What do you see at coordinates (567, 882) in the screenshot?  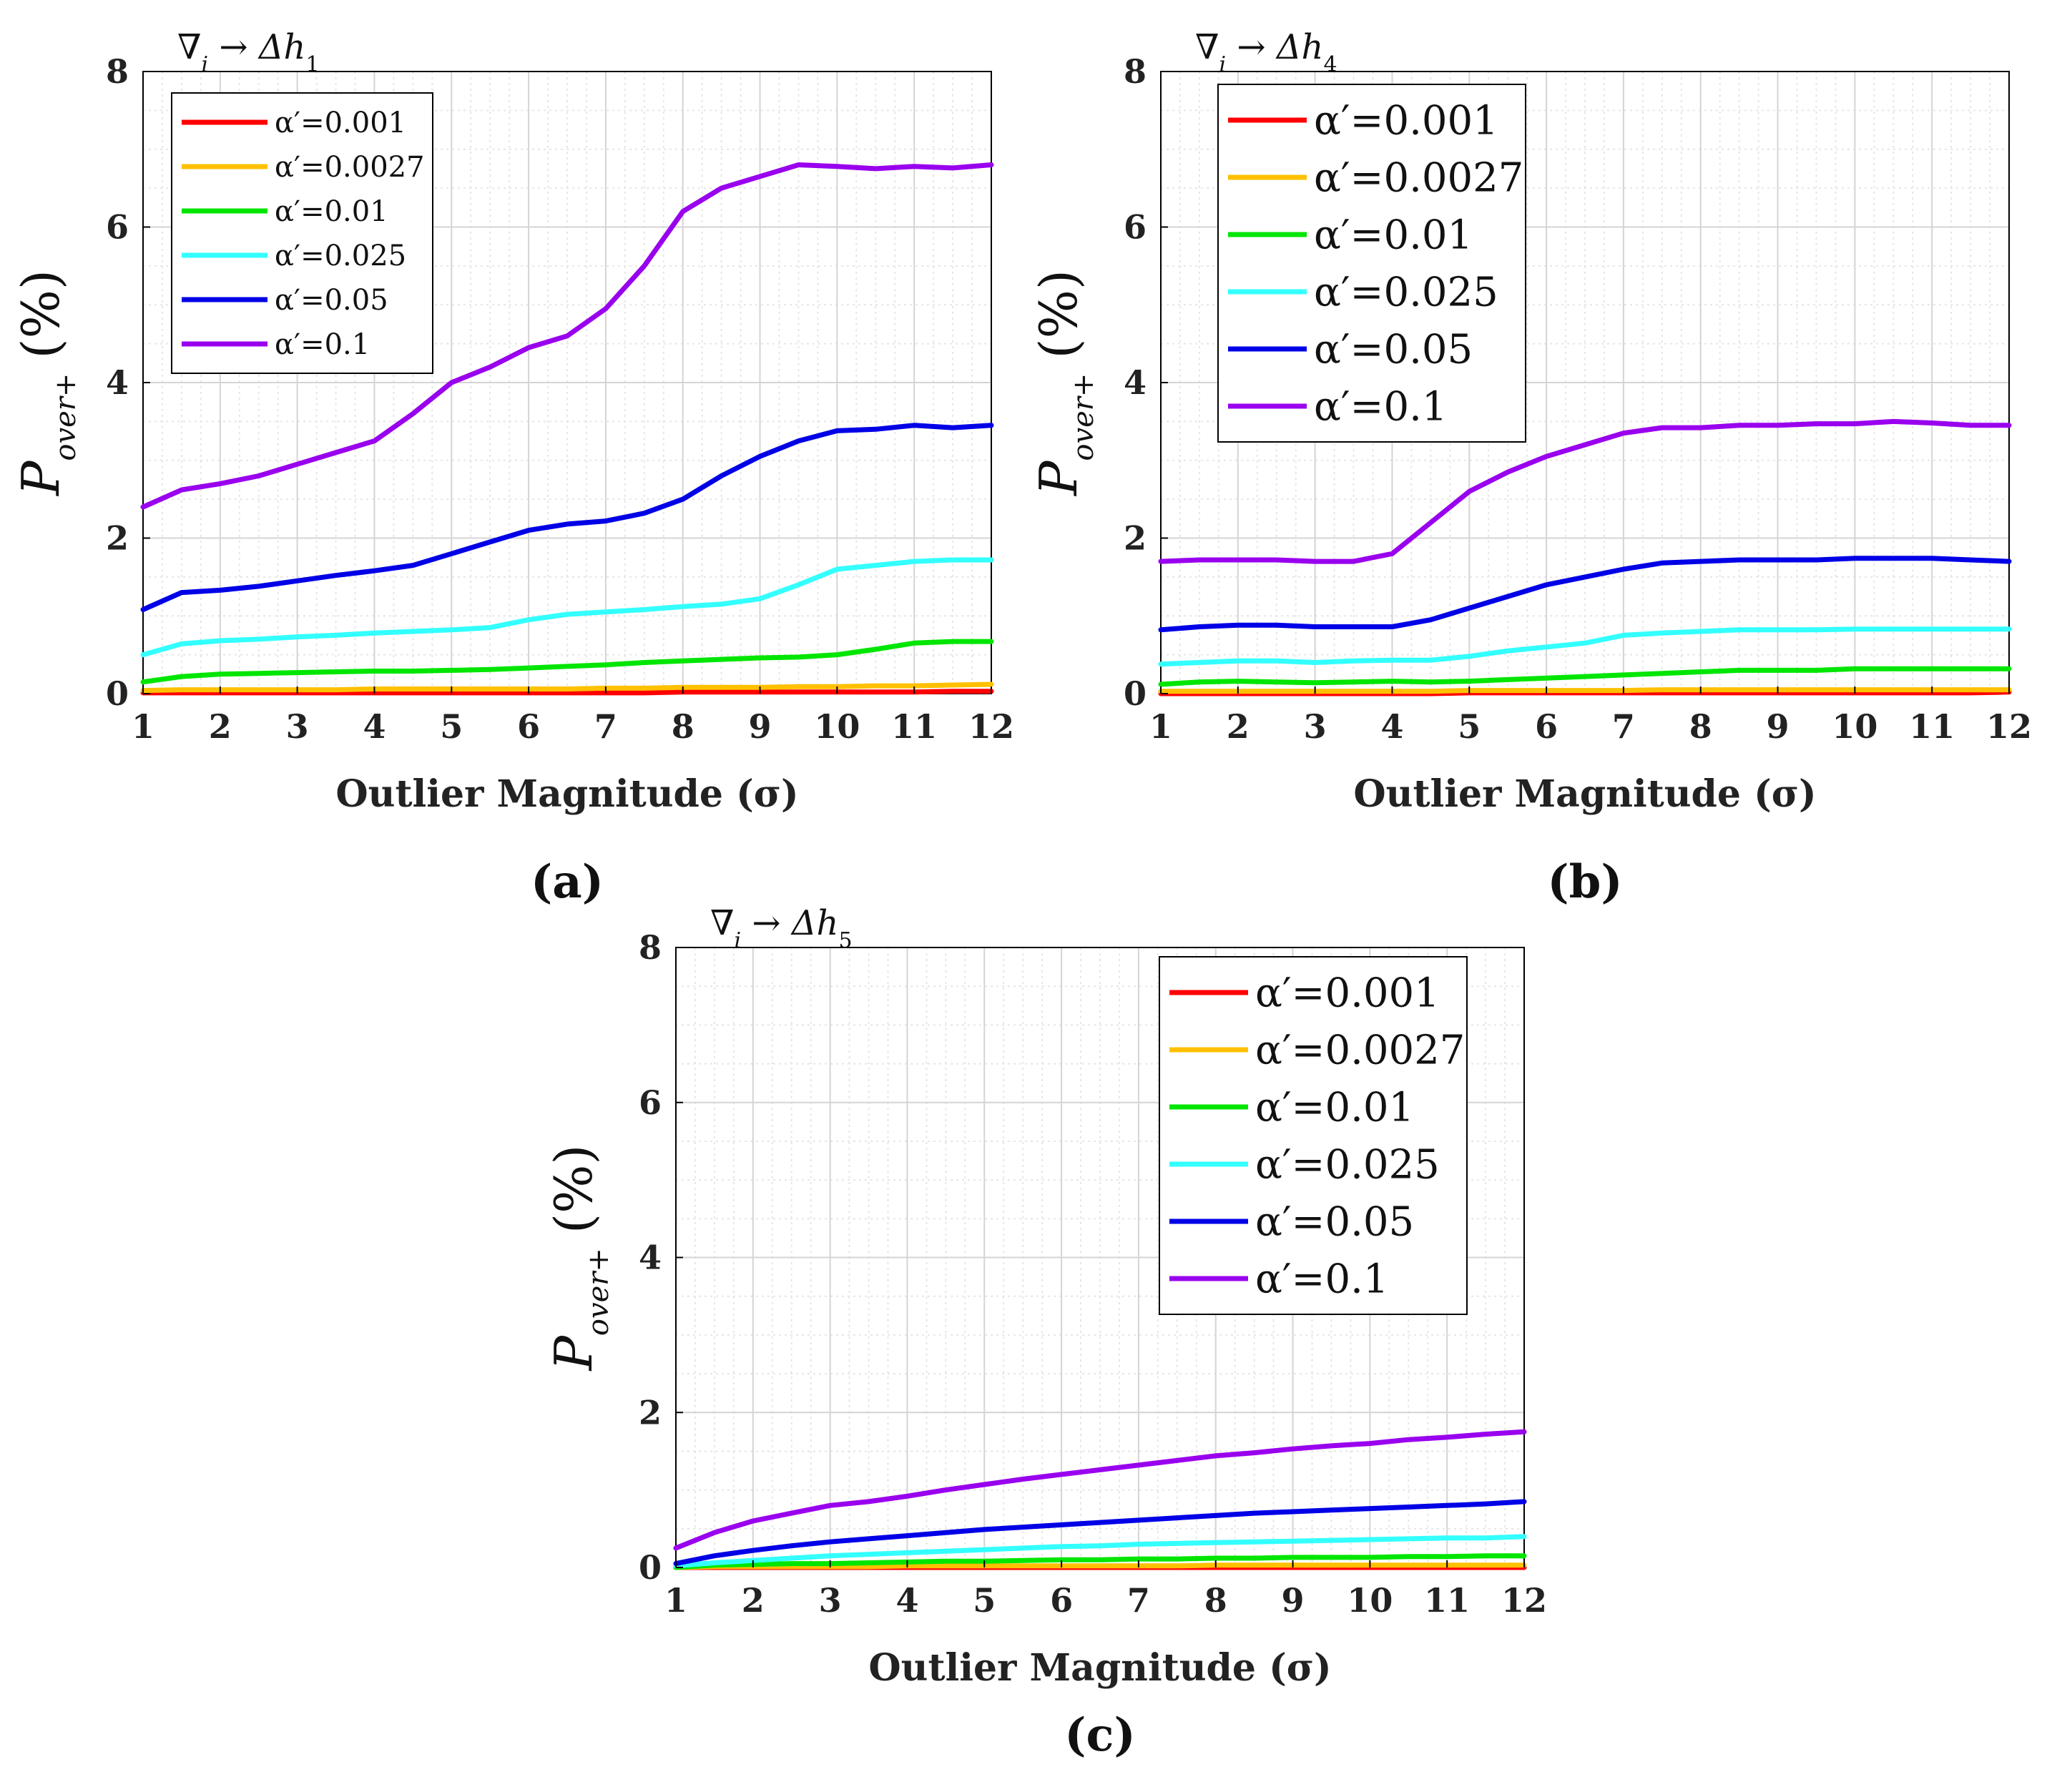 I see `panel-caption-a: (a)` at bounding box center [567, 882].